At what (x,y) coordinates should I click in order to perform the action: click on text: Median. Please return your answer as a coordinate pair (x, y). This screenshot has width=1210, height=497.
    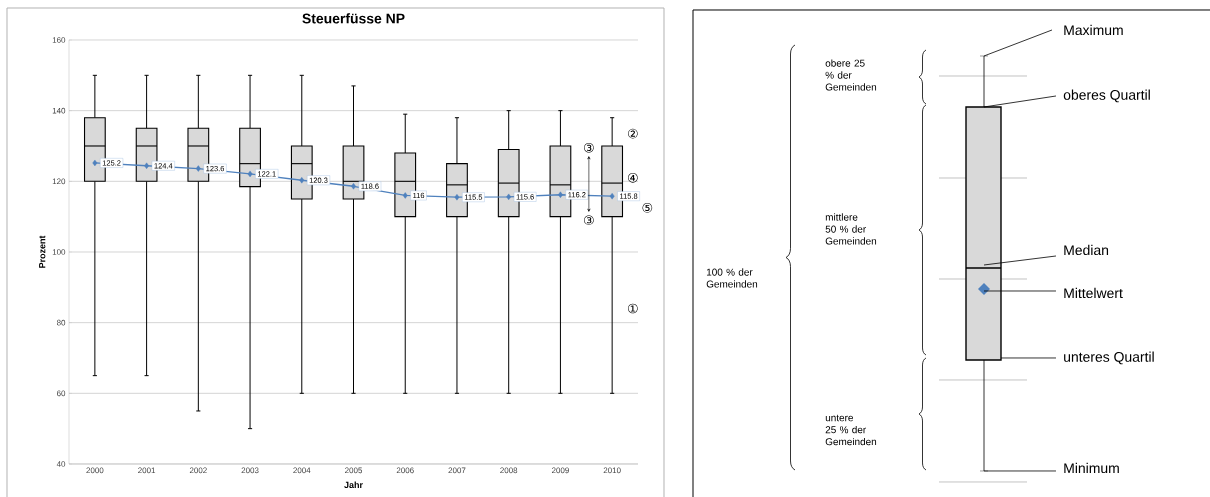
    Looking at the image, I should click on (1086, 250).